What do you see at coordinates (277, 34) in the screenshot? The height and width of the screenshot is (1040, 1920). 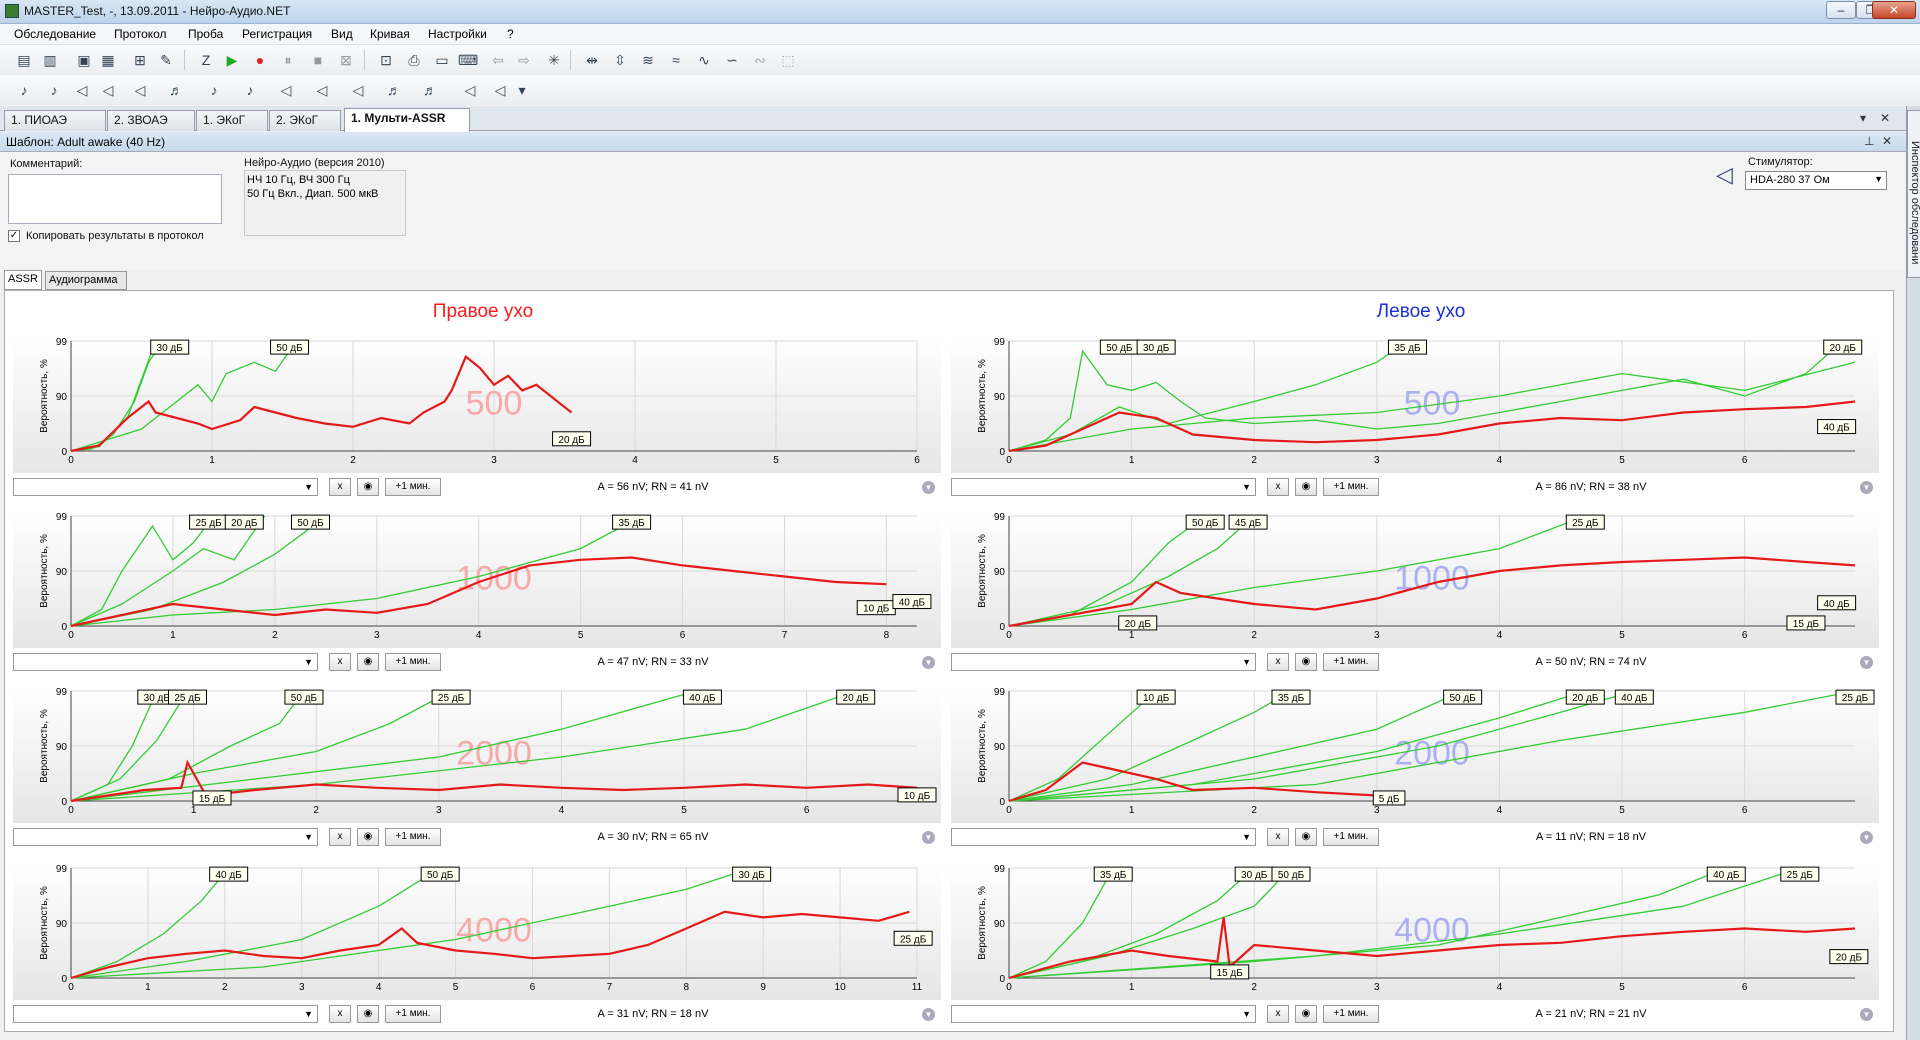 I see `menu-registration: Регистрация` at bounding box center [277, 34].